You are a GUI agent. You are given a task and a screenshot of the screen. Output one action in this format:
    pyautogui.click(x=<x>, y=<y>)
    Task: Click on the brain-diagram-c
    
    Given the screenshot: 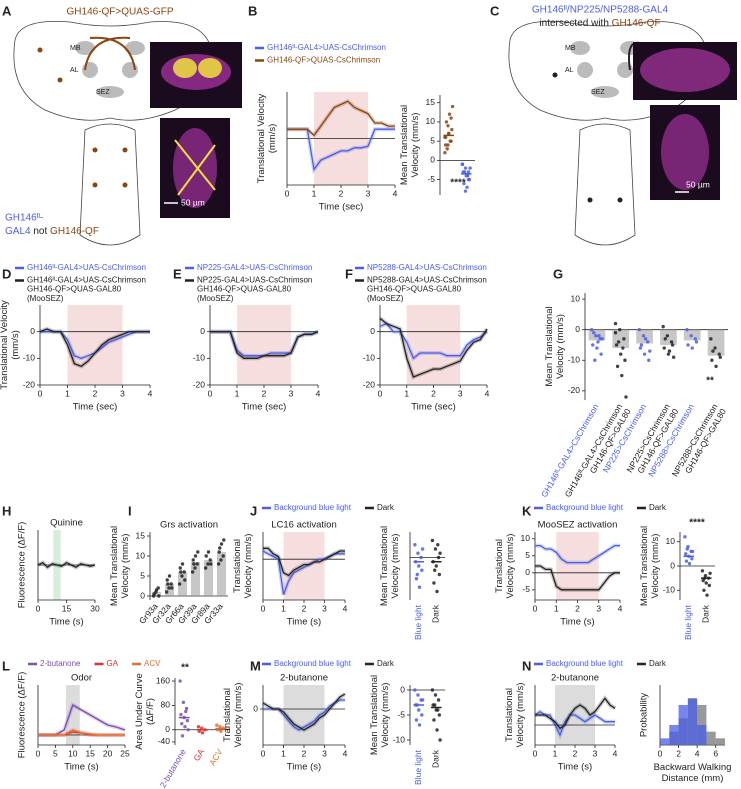 What is the action you would take?
    pyautogui.click(x=622, y=133)
    